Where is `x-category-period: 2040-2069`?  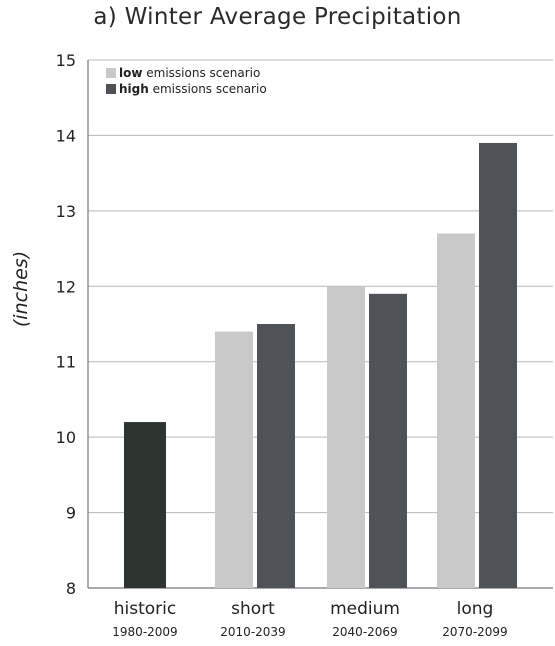
x-category-period: 2040-2069 is located at coordinates (364, 632).